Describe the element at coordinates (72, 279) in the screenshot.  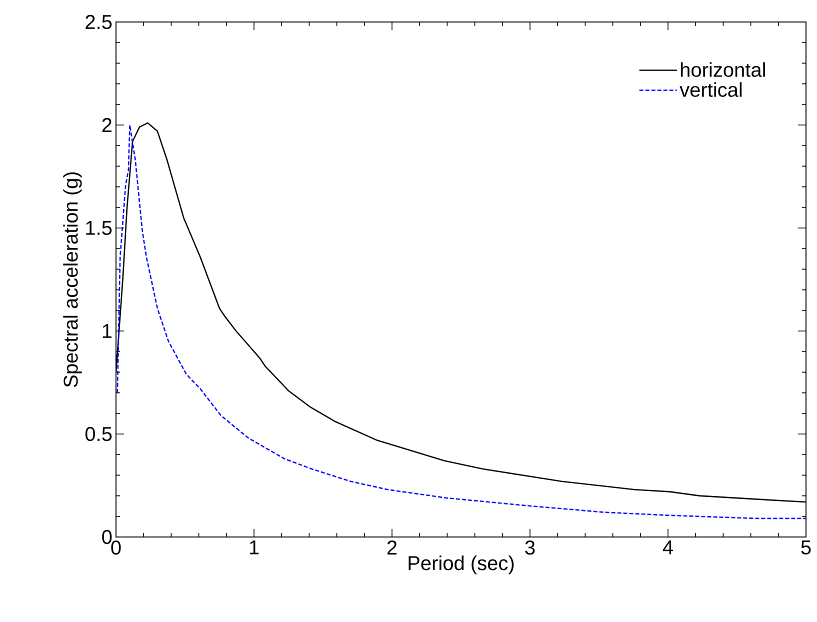
I see `y-axis-title: Spectral acceleration (g)` at that location.